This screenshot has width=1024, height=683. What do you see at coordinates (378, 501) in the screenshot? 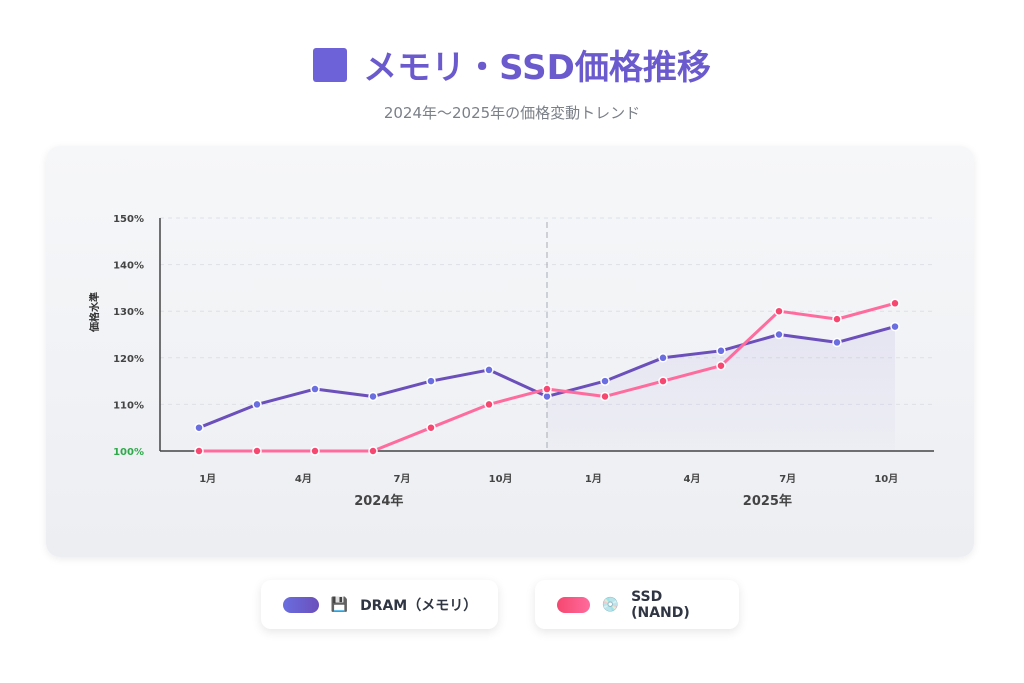
I see `year-label: 2024年` at bounding box center [378, 501].